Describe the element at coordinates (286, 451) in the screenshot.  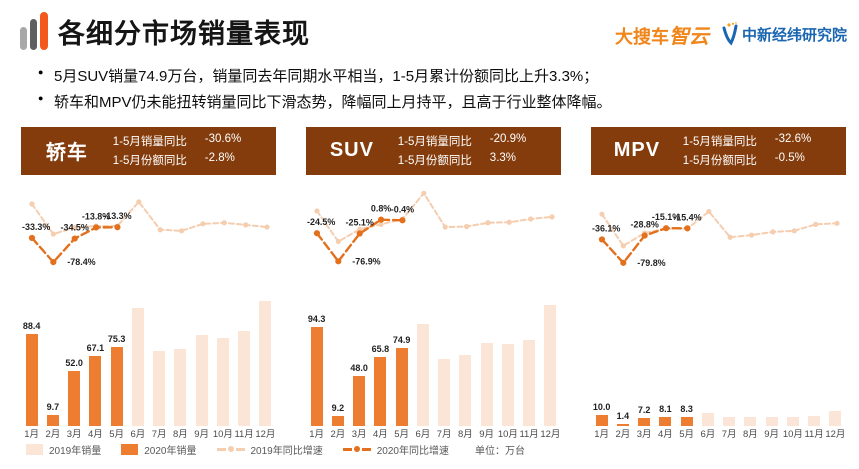
I see `legend-label: 2019年同比增速` at that location.